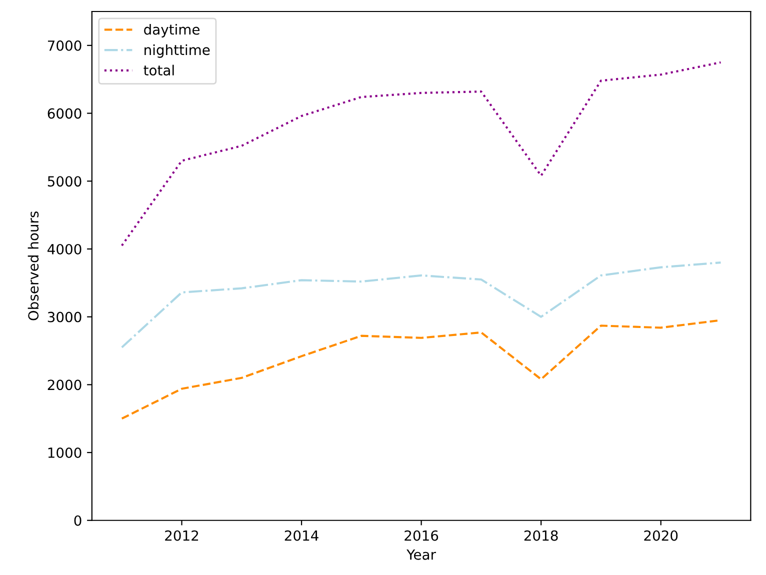 This screenshot has height=575, width=766. Describe the element at coordinates (33, 265) in the screenshot. I see `y-axis-title: Observed hours` at that location.